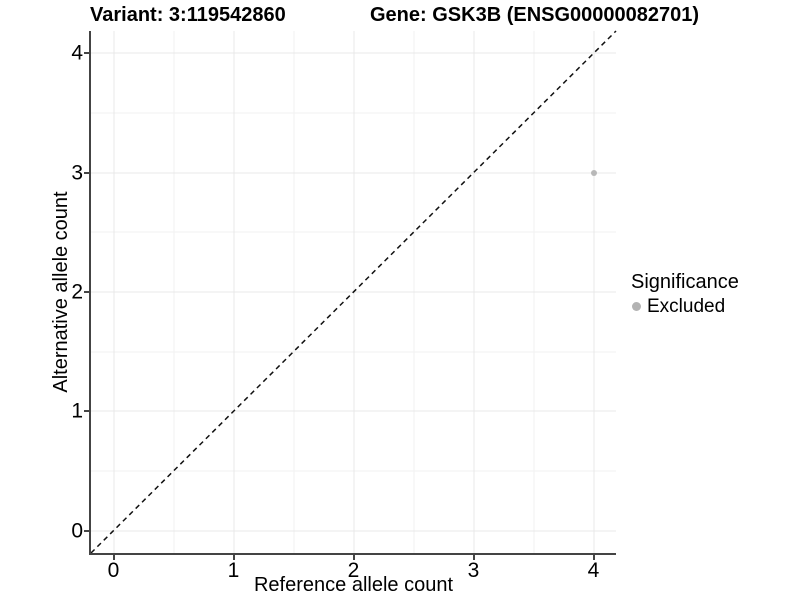 This screenshot has width=800, height=600. Describe the element at coordinates (233, 570) in the screenshot. I see `x-tick-label: 1` at that location.